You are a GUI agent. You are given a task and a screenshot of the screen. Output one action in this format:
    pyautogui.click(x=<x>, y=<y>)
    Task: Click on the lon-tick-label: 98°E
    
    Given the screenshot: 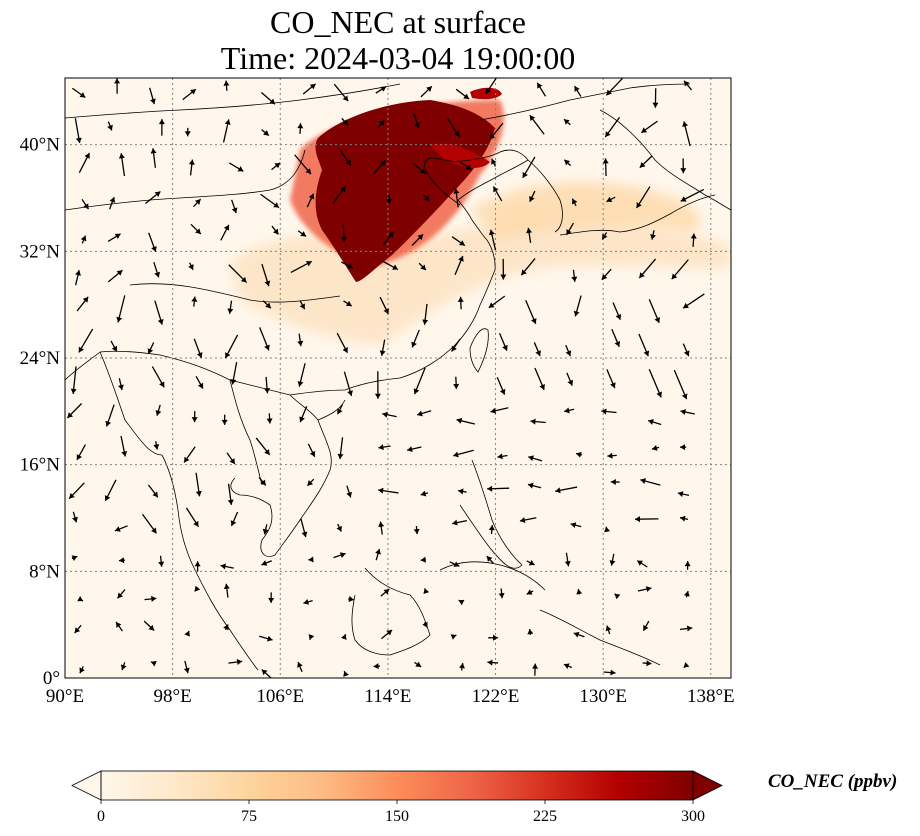 What is the action you would take?
    pyautogui.click(x=173, y=696)
    